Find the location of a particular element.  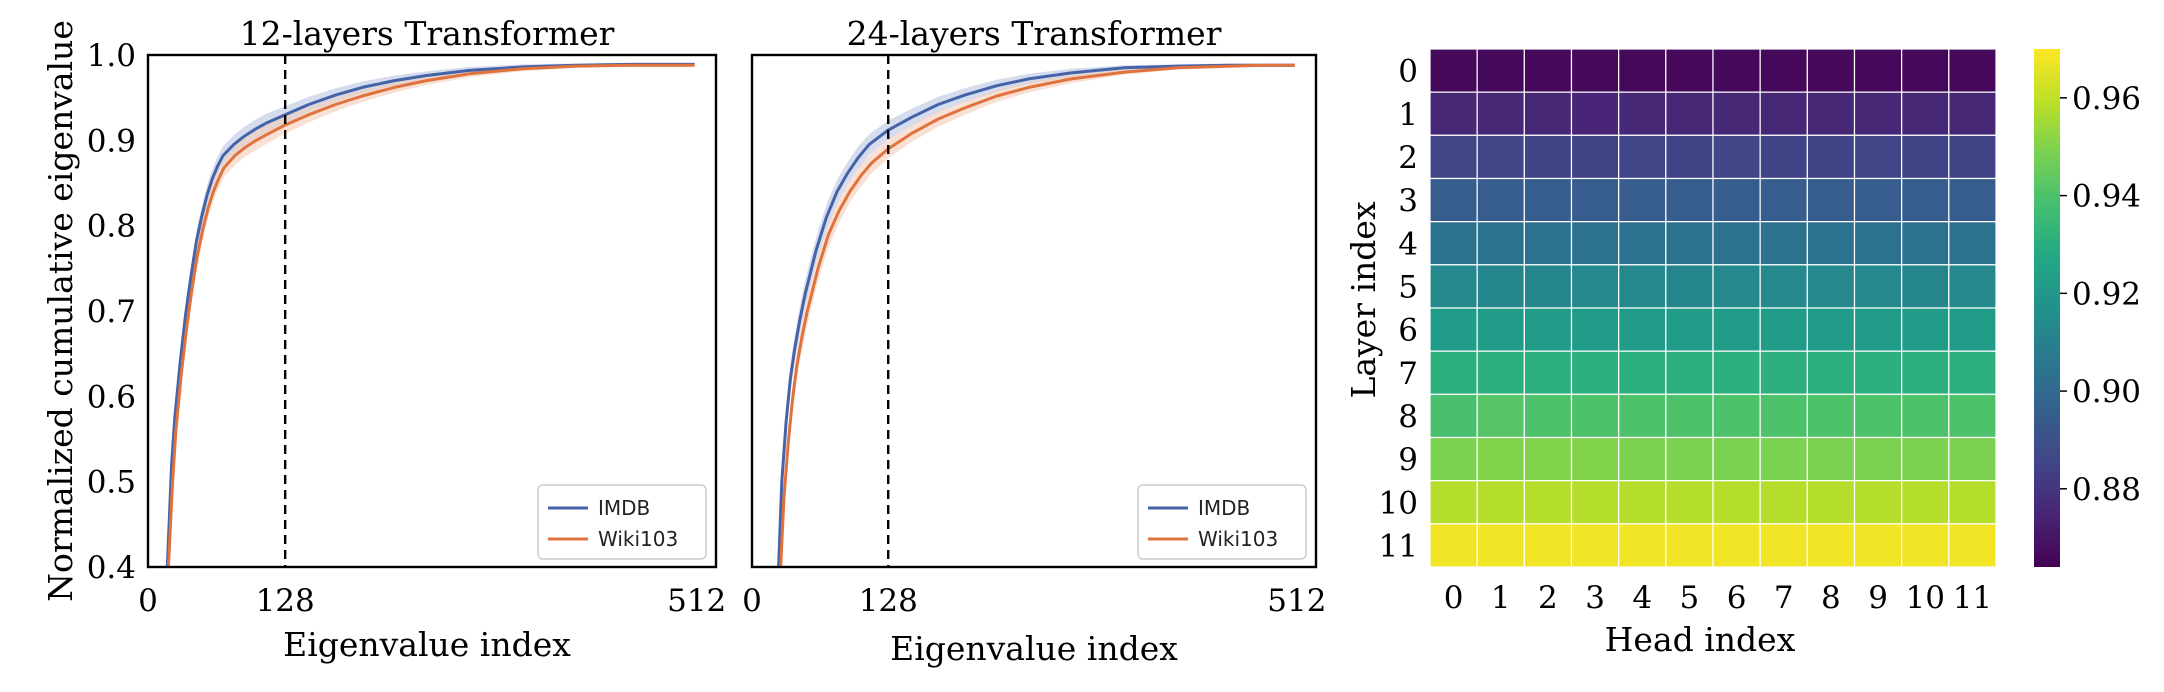

legend-label-imdb: IMDB is located at coordinates (624, 508).